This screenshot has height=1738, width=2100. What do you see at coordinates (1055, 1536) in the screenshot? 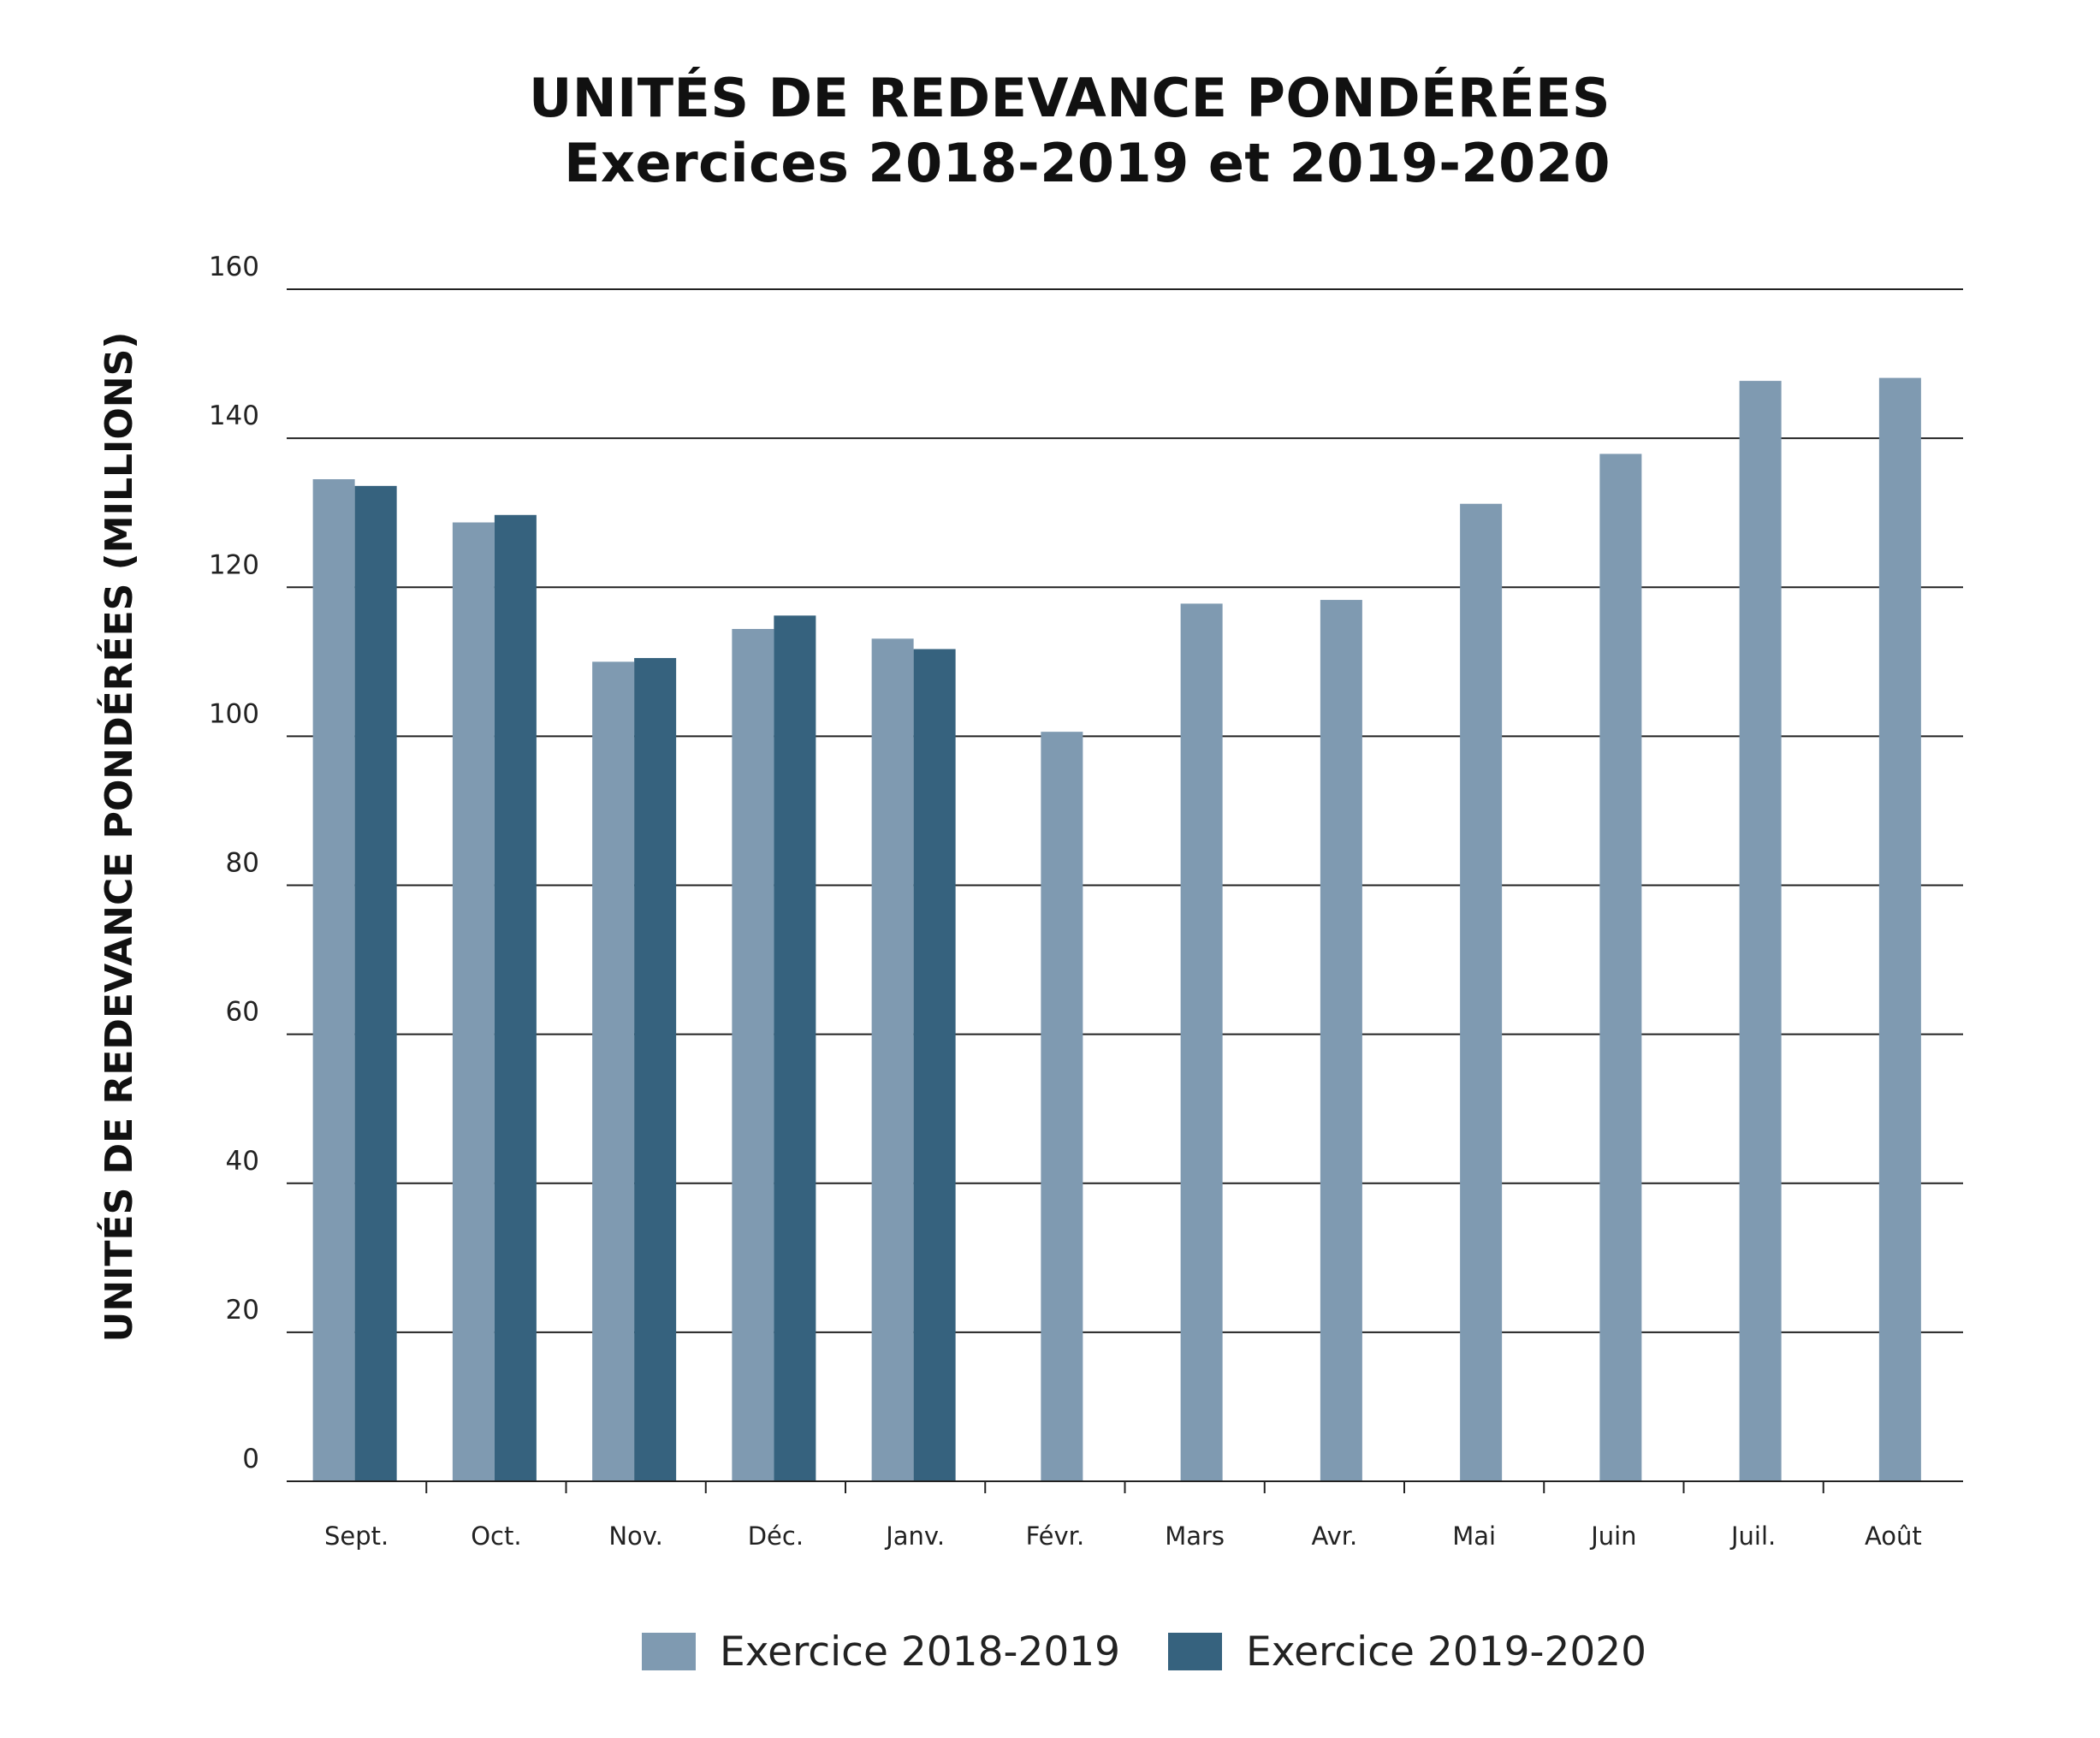
I see `x-tick-label-6: Févr.` at bounding box center [1055, 1536].